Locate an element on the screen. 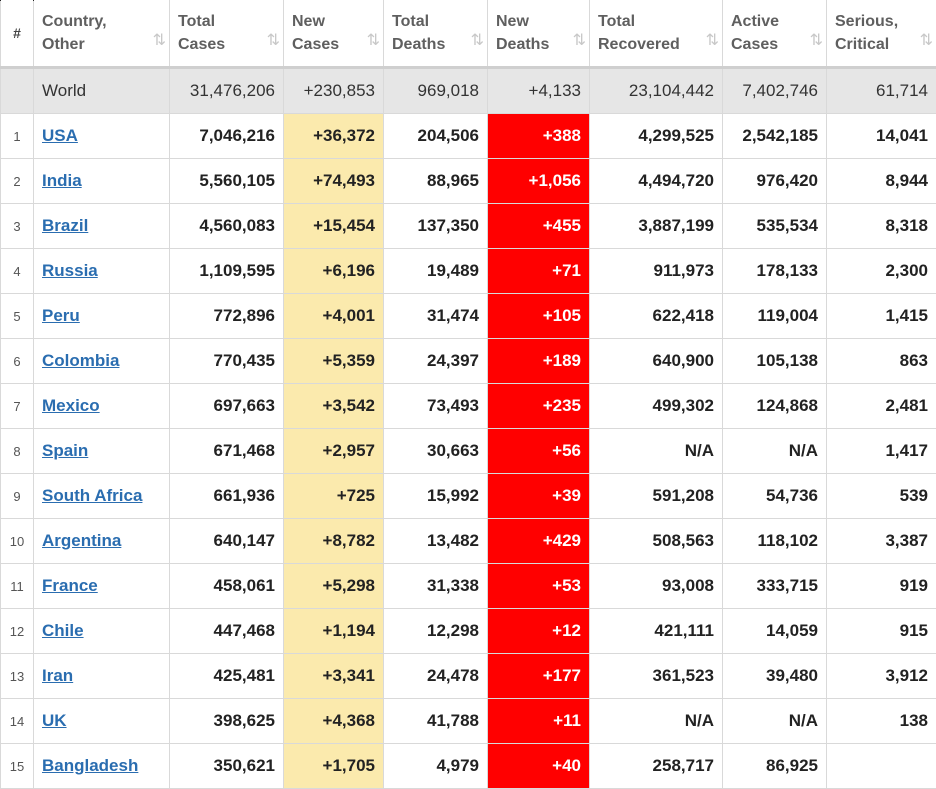 The image size is (936, 789). rank-cell: 14 is located at coordinates (17, 721).